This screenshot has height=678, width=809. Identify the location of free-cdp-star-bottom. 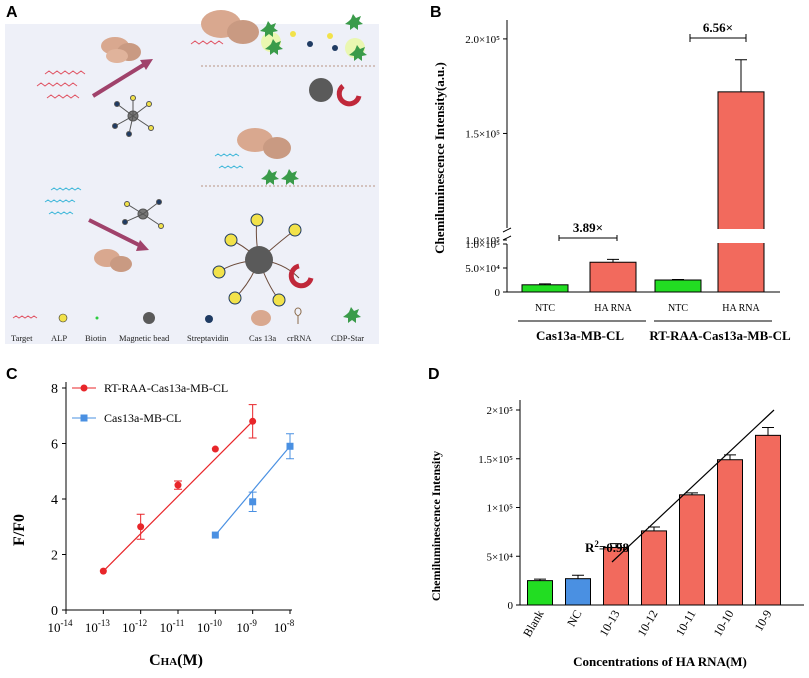
(280, 177).